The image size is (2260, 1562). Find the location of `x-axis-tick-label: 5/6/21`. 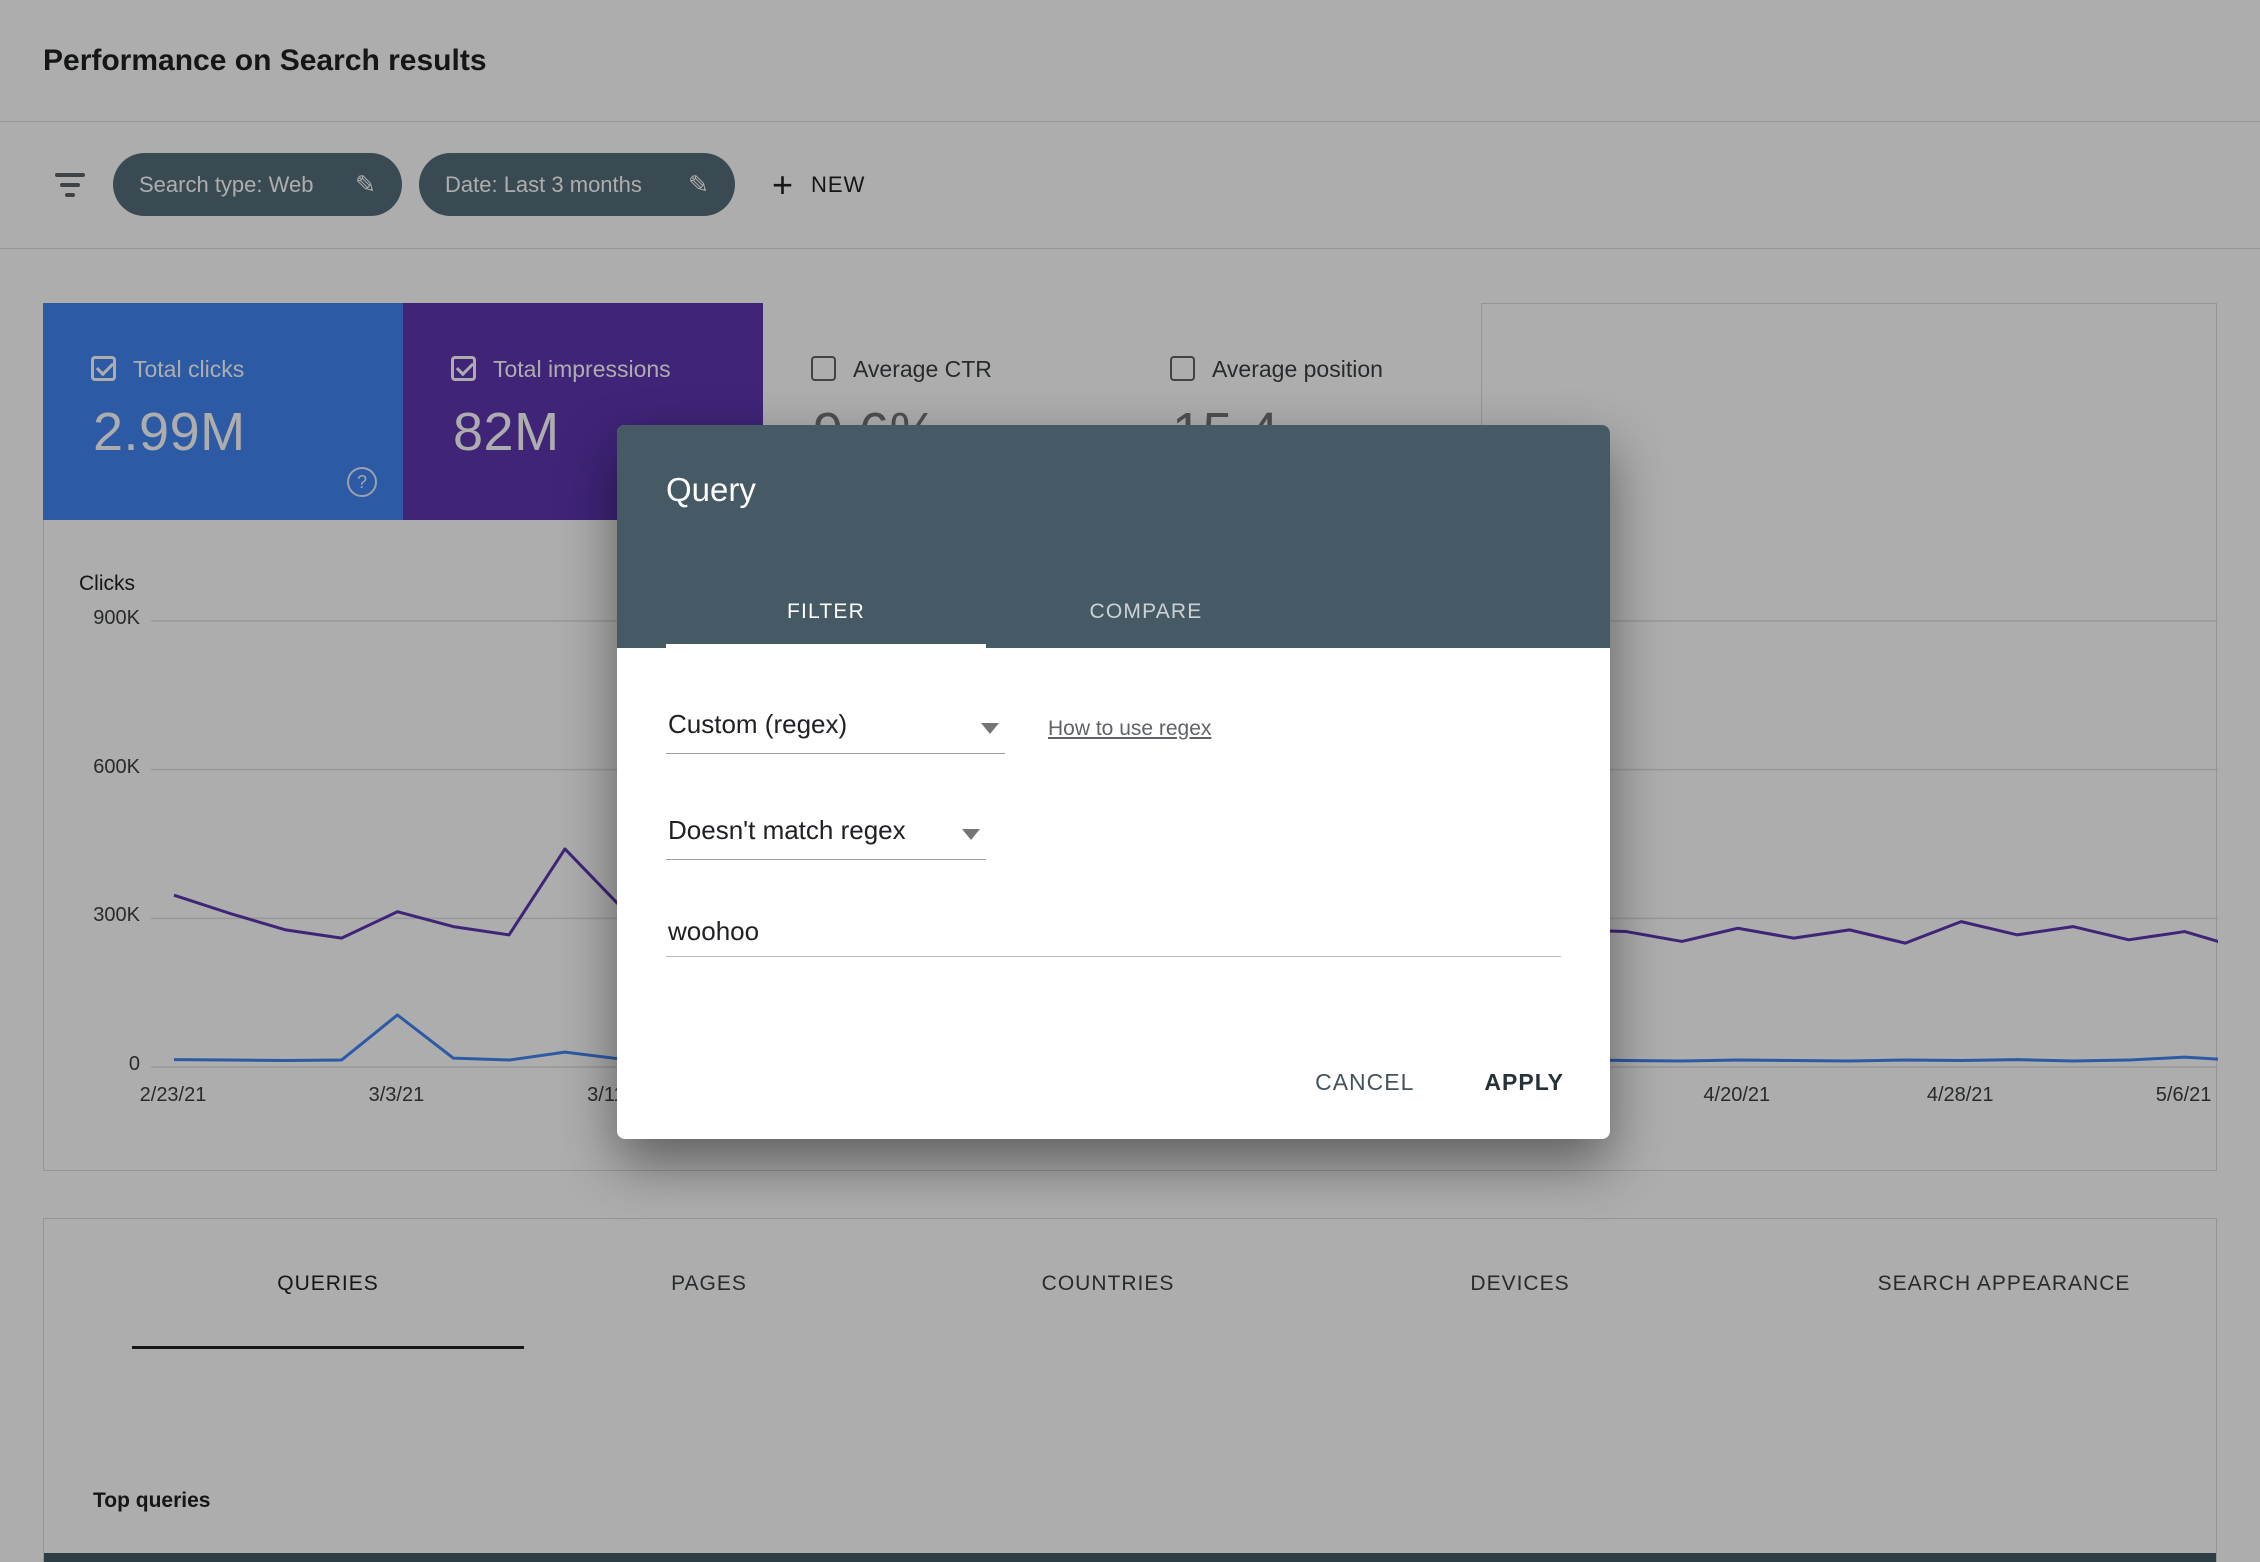

x-axis-tick-label: 5/6/21 is located at coordinates (2183, 1095).